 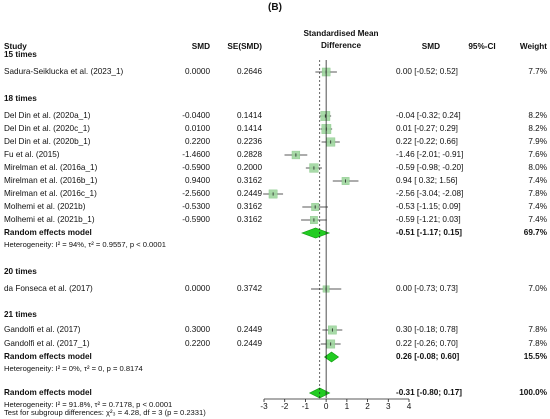 What do you see at coordinates (428, 206) in the screenshot?
I see `study-ci: -0.53 [-1.15; 0.09]` at bounding box center [428, 206].